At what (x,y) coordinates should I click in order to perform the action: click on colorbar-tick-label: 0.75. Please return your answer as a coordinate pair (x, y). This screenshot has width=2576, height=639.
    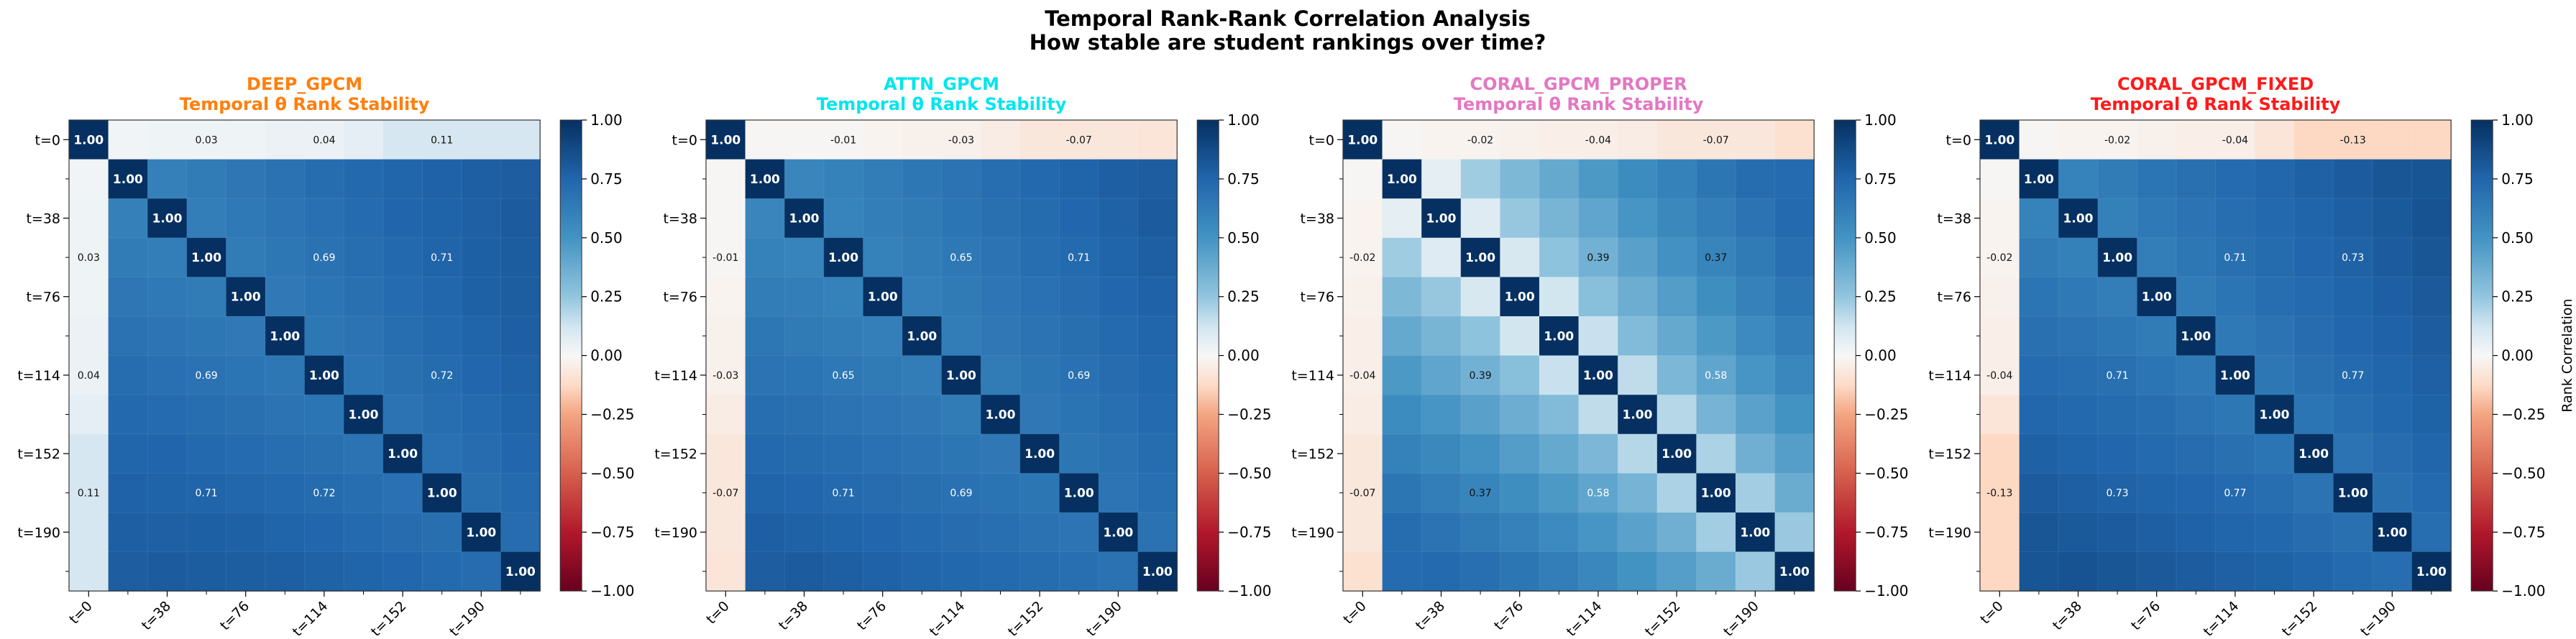
    Looking at the image, I should click on (606, 179).